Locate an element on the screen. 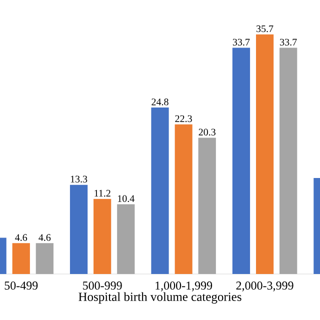 This screenshot has height=320, width=320. data-label: 10.4 is located at coordinates (126, 198).